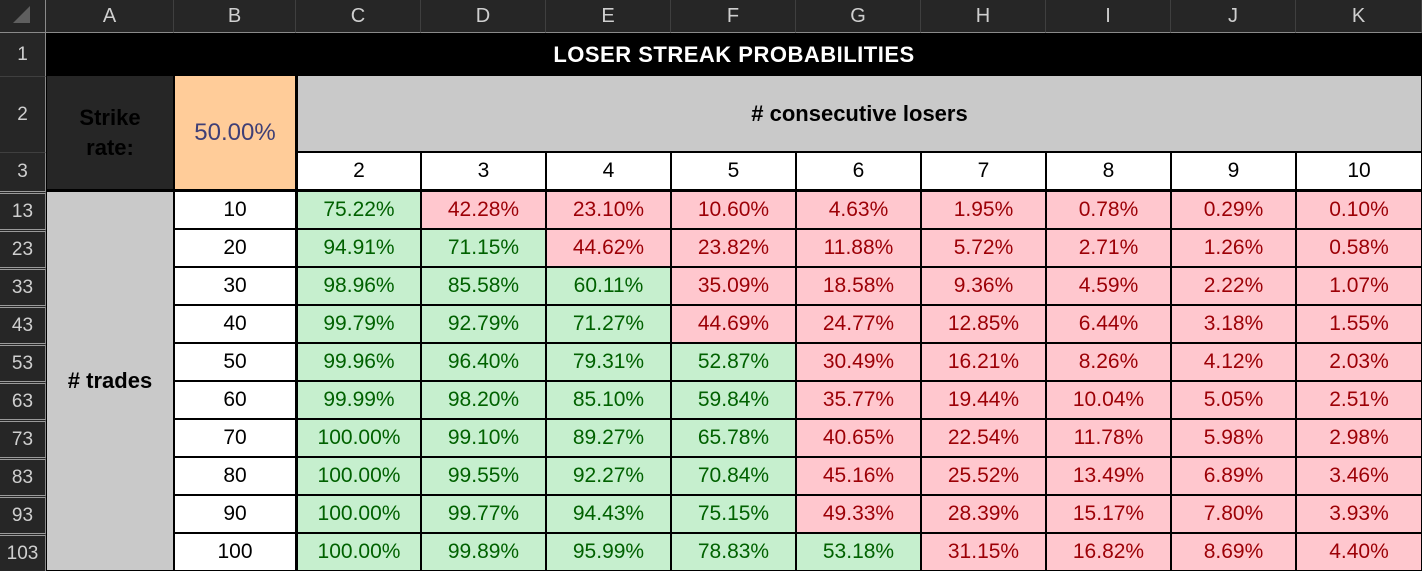 The image size is (1422, 571). Describe the element at coordinates (1233, 476) in the screenshot. I see `probability-cell: 6.89%` at that location.